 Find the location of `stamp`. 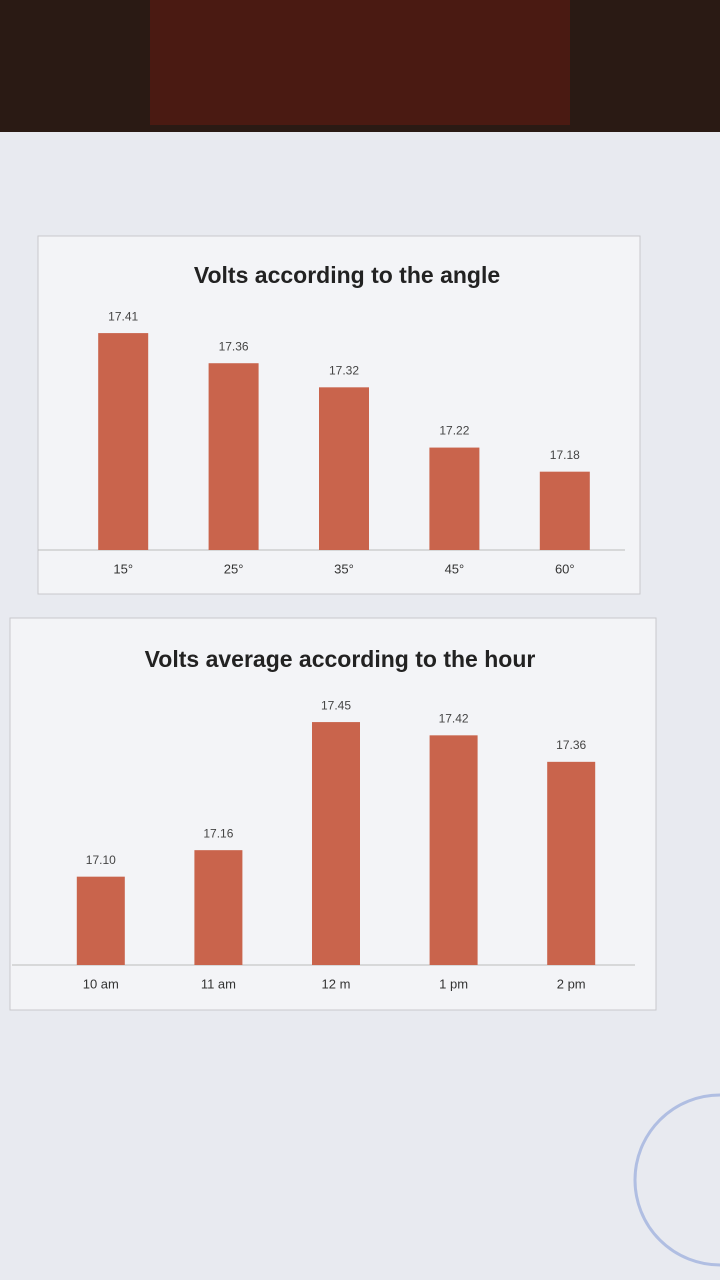

stamp is located at coordinates (676, 1180).